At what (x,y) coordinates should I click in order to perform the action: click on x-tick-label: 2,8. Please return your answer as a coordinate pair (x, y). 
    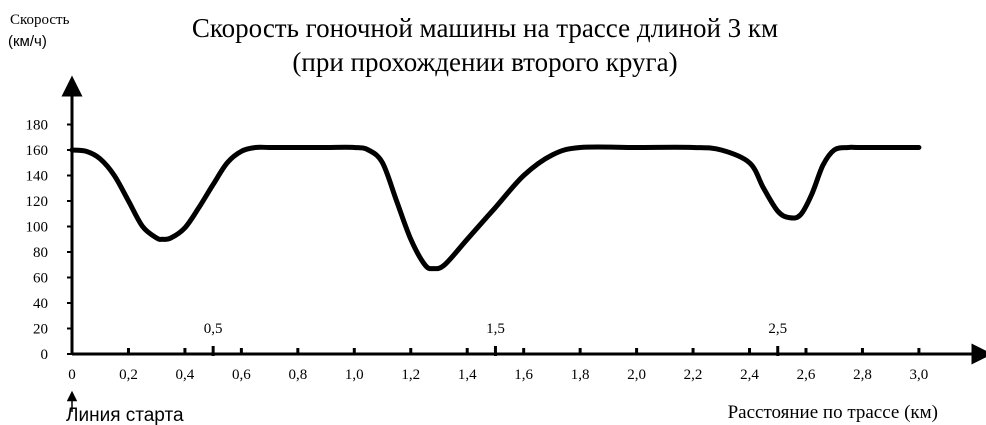
    Looking at the image, I should click on (862, 375).